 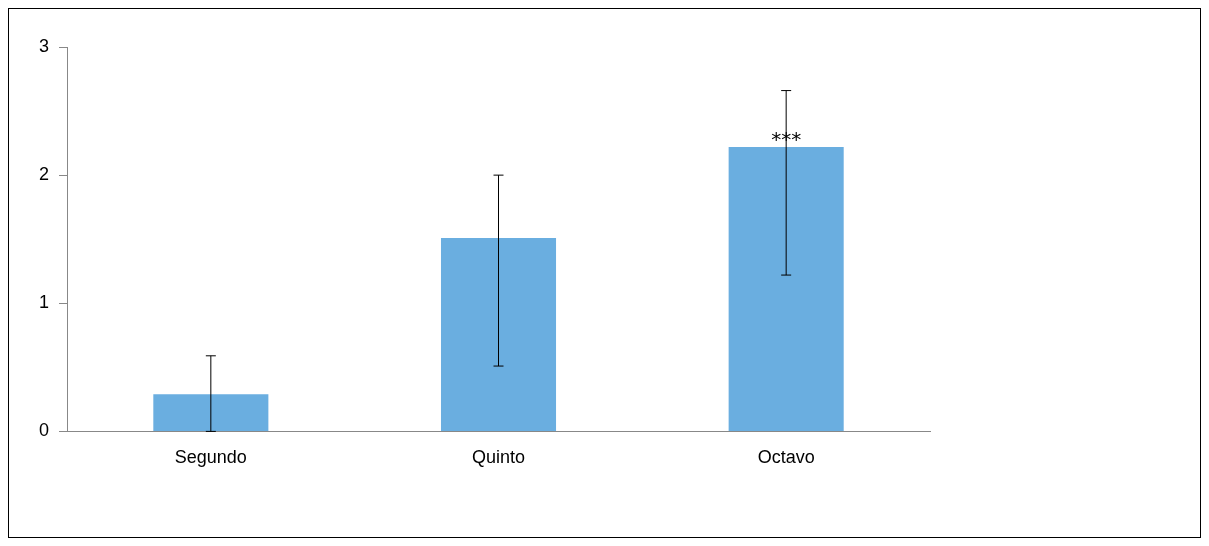 What do you see at coordinates (44, 430) in the screenshot?
I see `y-tick-label: 0` at bounding box center [44, 430].